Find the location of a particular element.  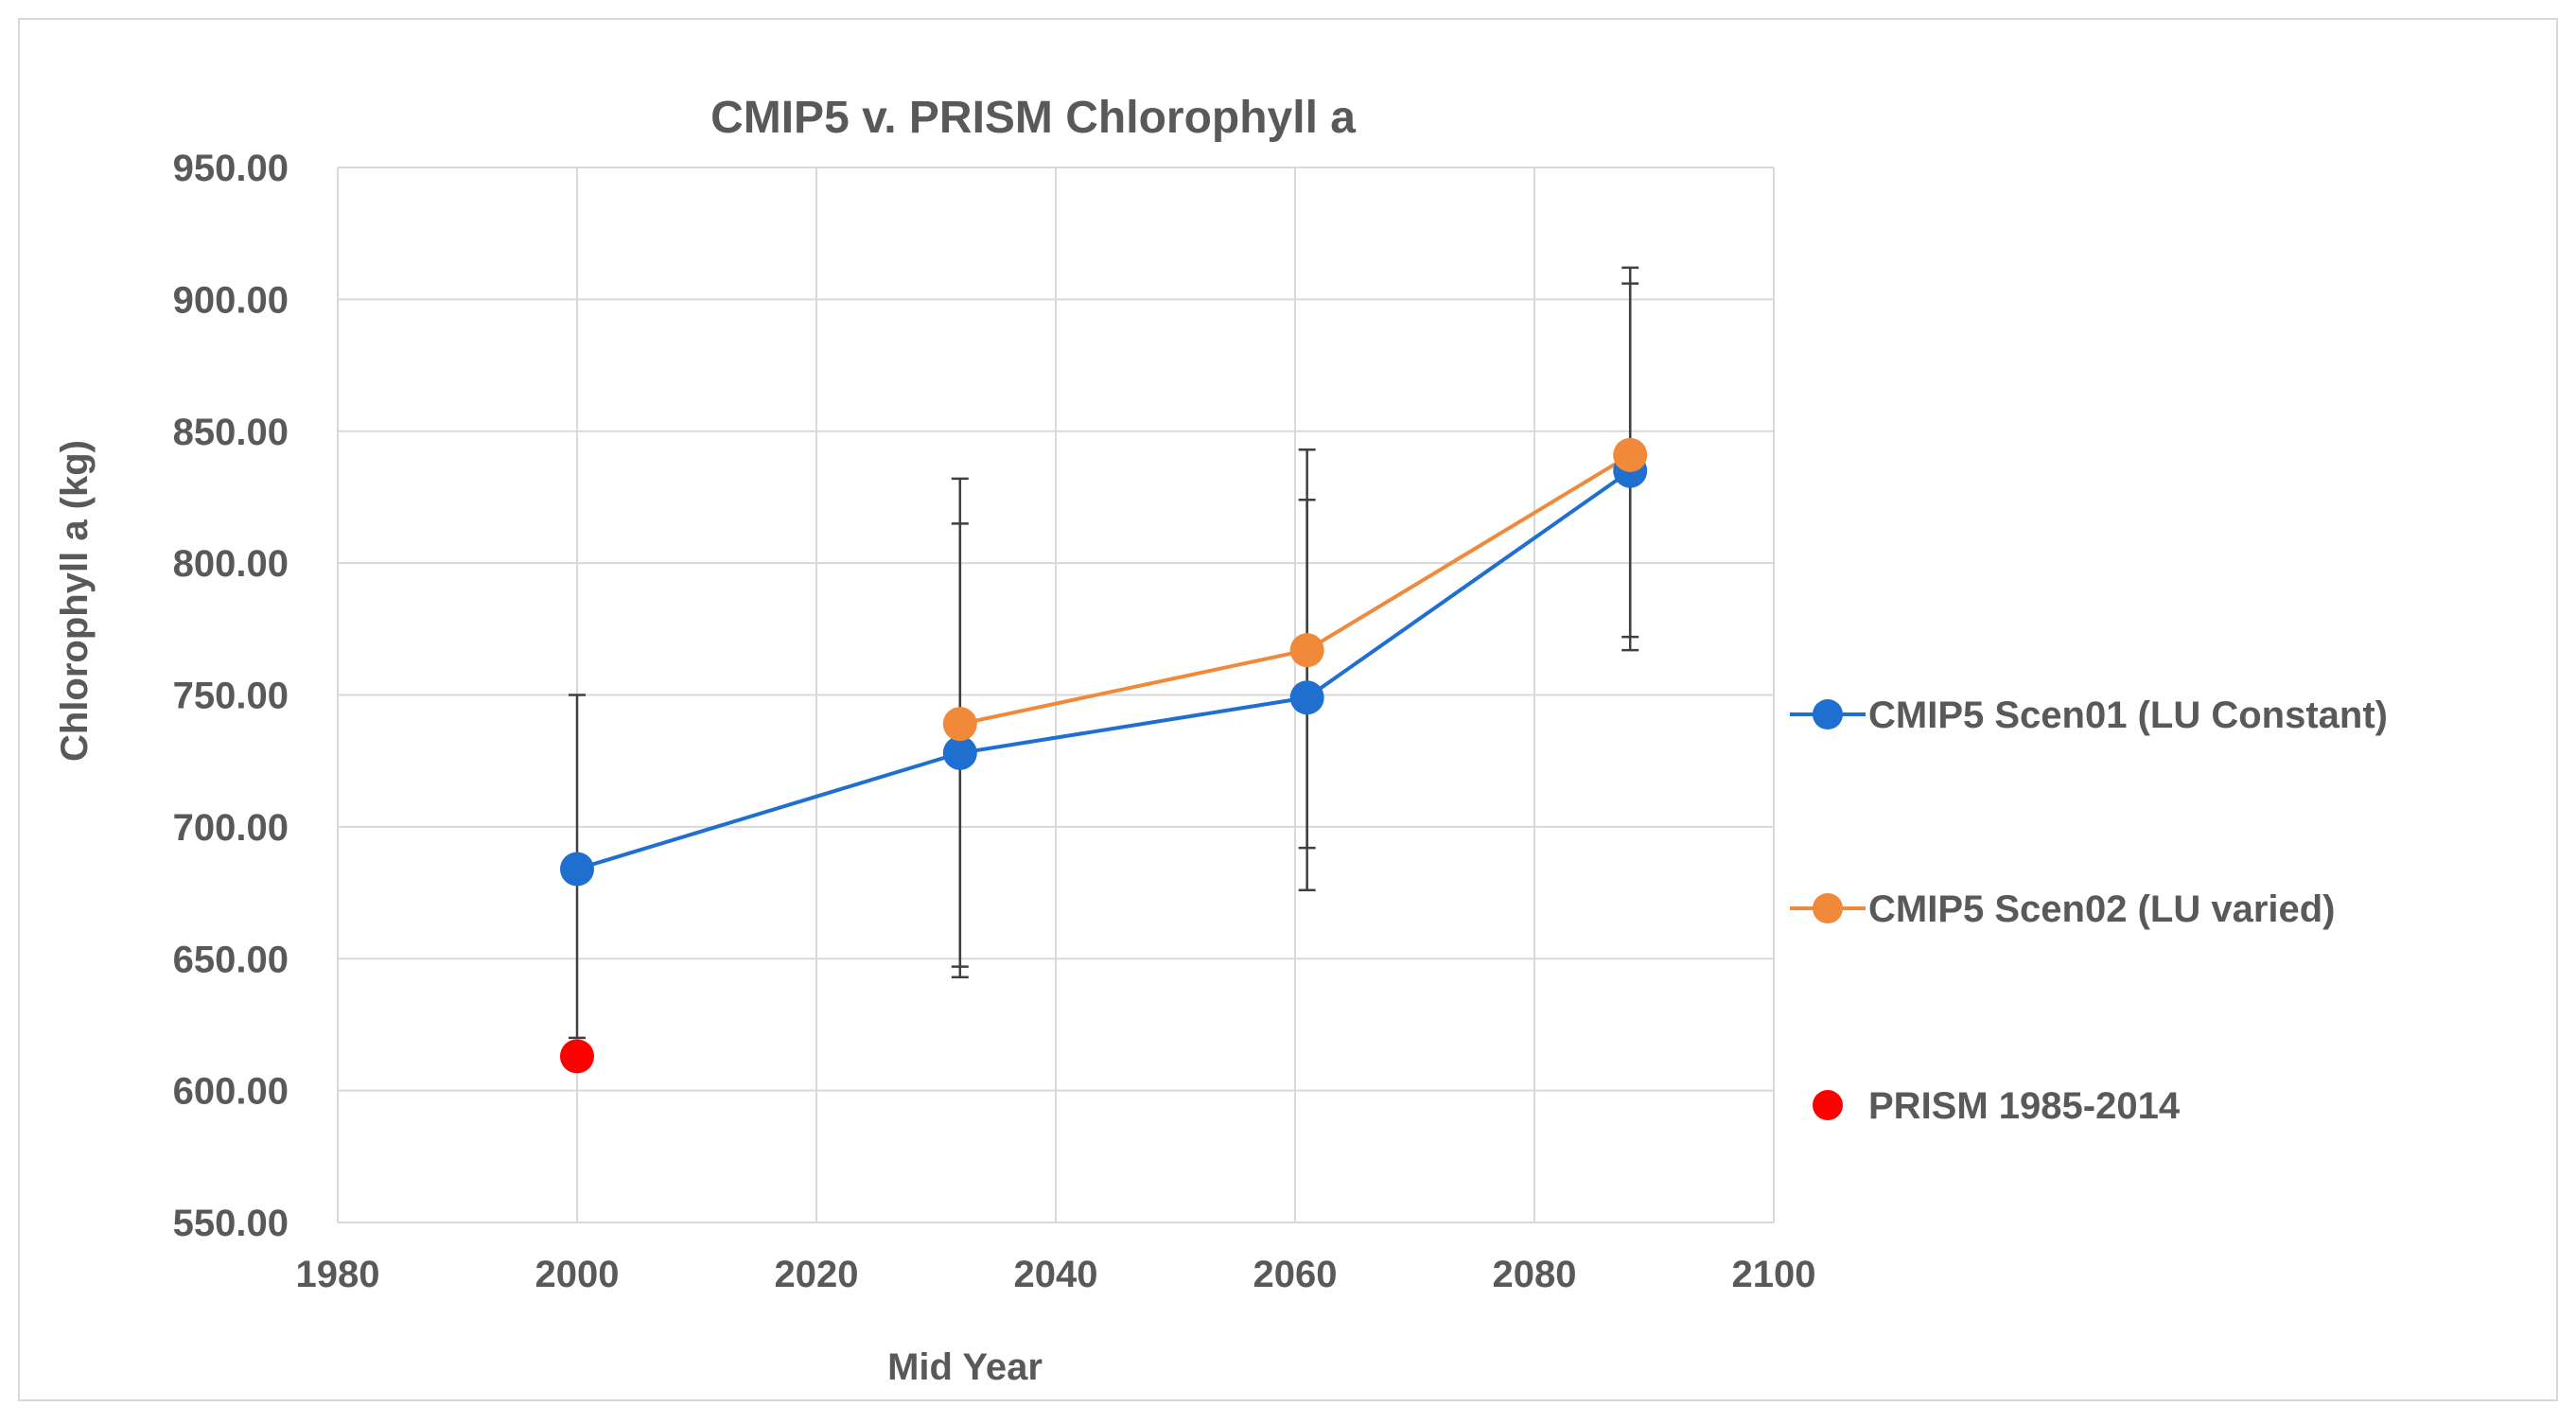

x-tick-label: 2060 is located at coordinates (1296, 1275).